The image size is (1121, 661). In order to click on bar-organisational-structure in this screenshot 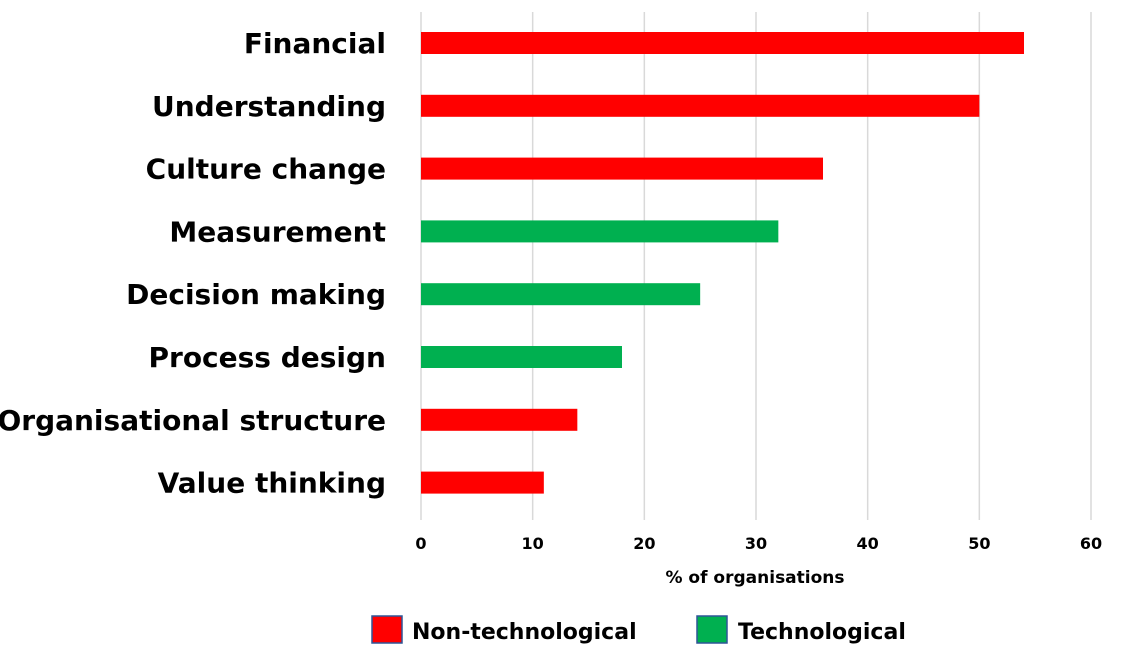, I will do `click(499, 419)`.